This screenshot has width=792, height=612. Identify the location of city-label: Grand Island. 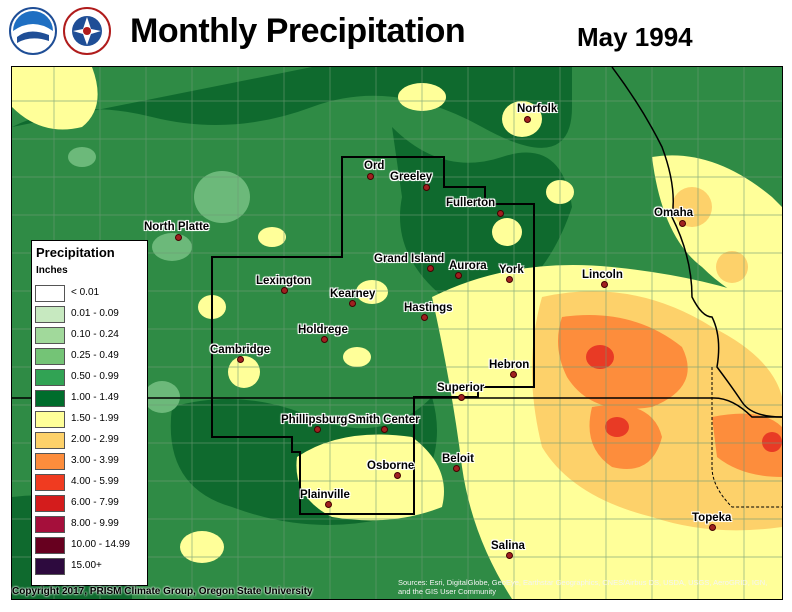
(409, 259).